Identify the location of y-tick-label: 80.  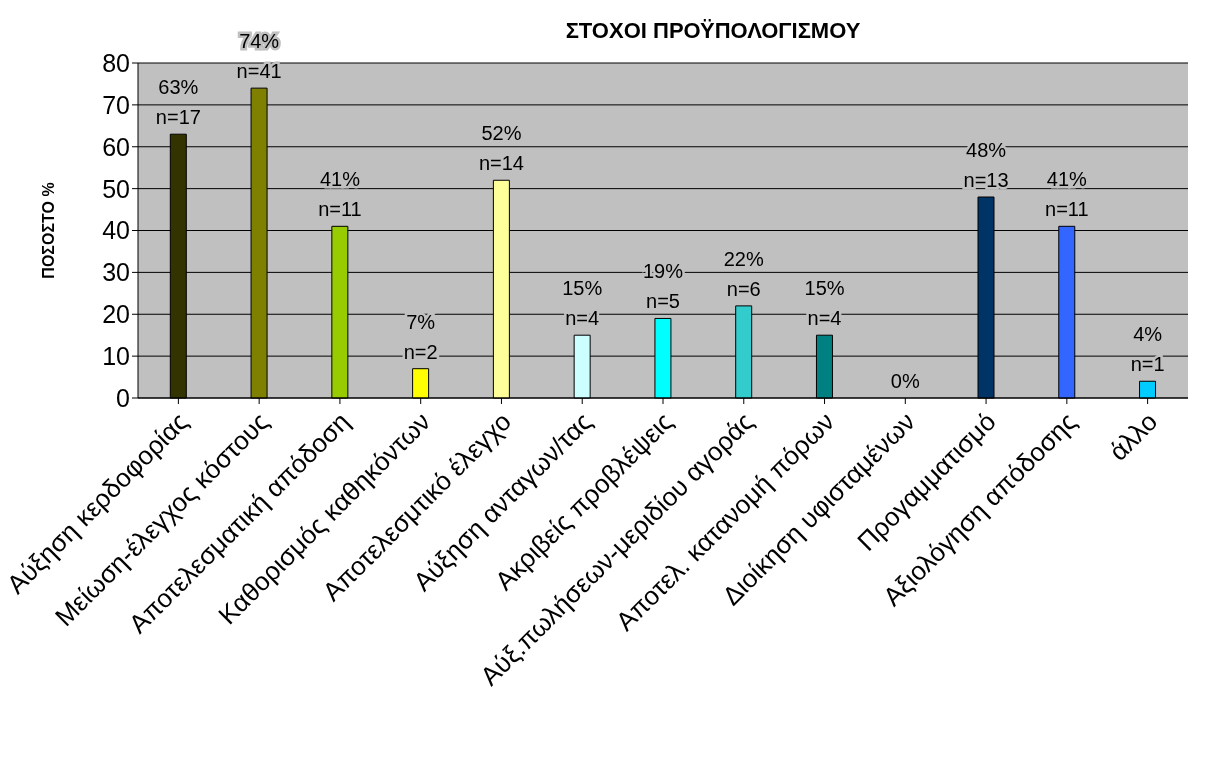
(116, 62).